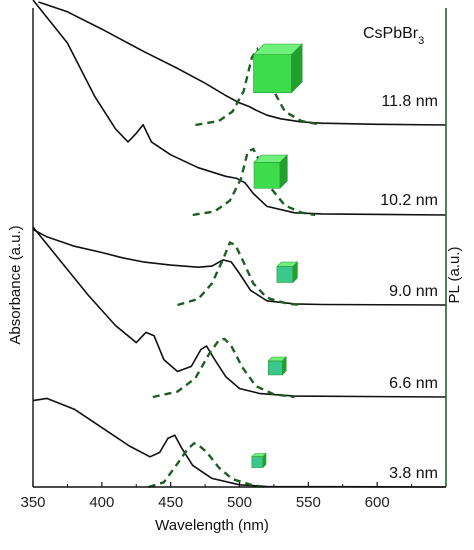 The width and height of the screenshot is (474, 550). I want to click on chart-title-subscript: 3, so click(421, 41).